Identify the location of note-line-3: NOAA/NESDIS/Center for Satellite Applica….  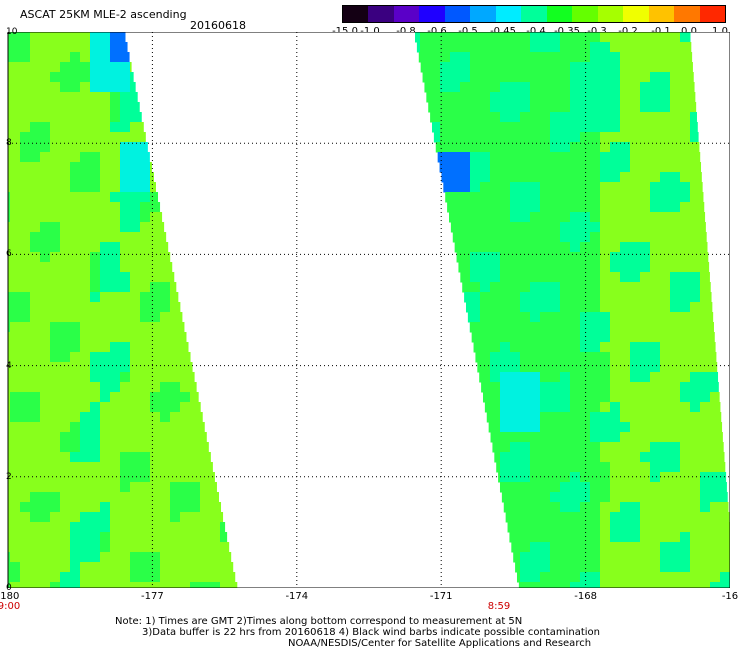
(440, 643).